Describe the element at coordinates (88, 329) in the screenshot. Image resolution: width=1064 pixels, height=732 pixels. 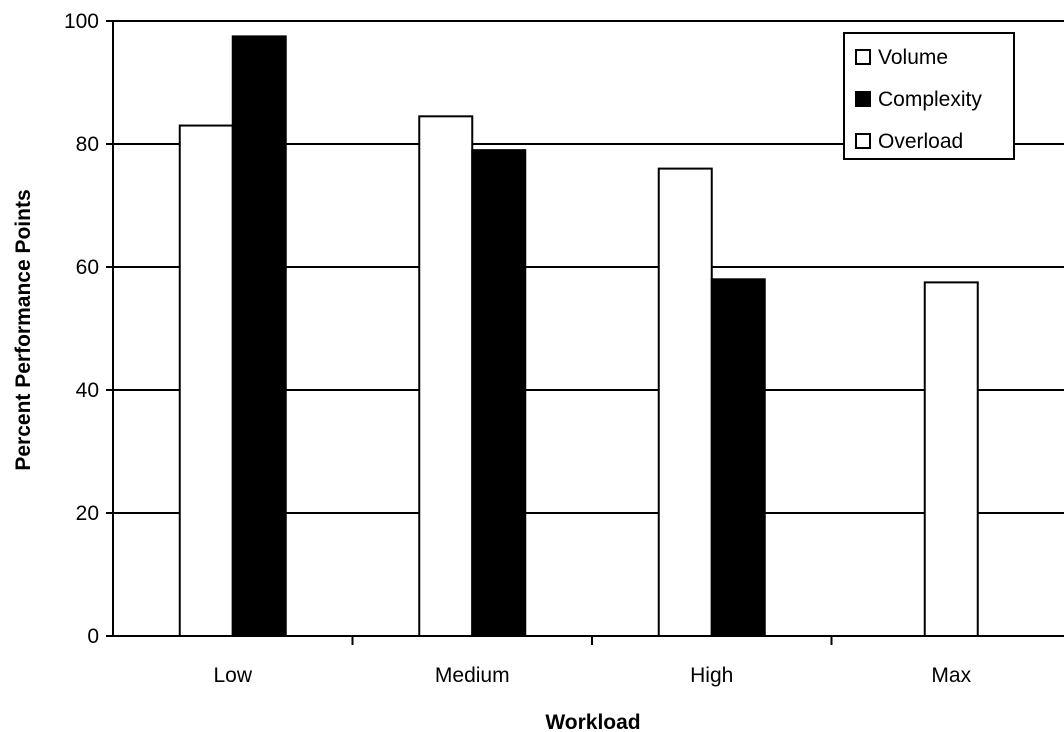
I see `y-ticks: 0 20 40 60 80 100` at that location.